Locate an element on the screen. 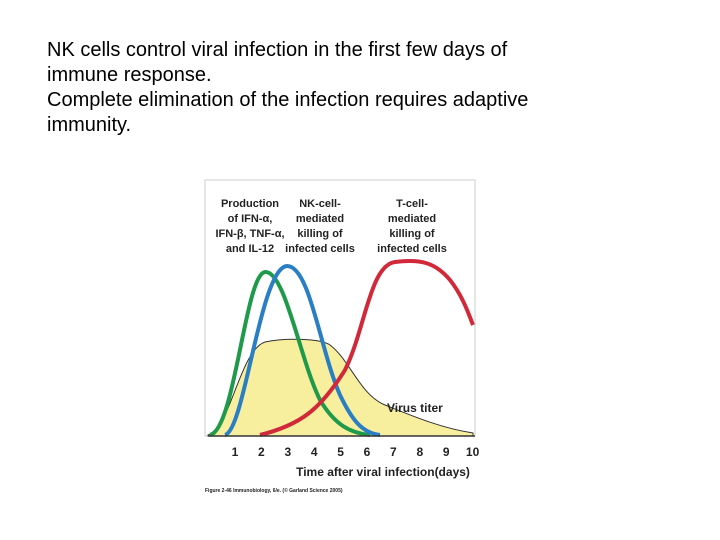  x-axis-title: Time after viral infection(days) is located at coordinates (383, 472).